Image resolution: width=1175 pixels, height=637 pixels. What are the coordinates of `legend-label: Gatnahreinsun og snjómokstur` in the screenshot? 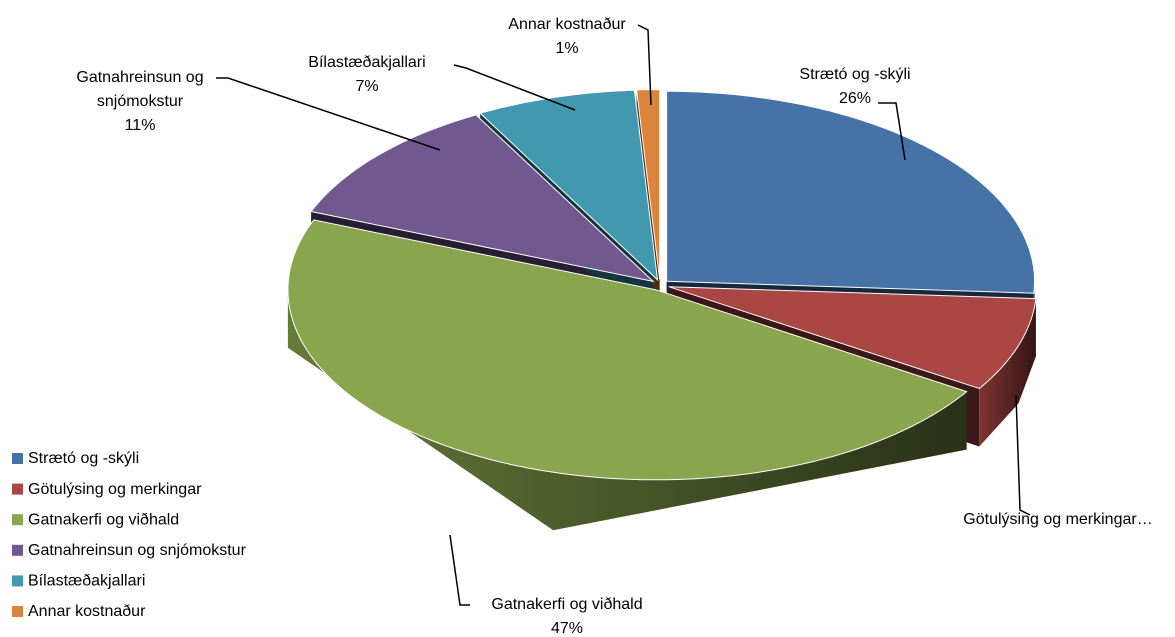 It's located at (137, 550).